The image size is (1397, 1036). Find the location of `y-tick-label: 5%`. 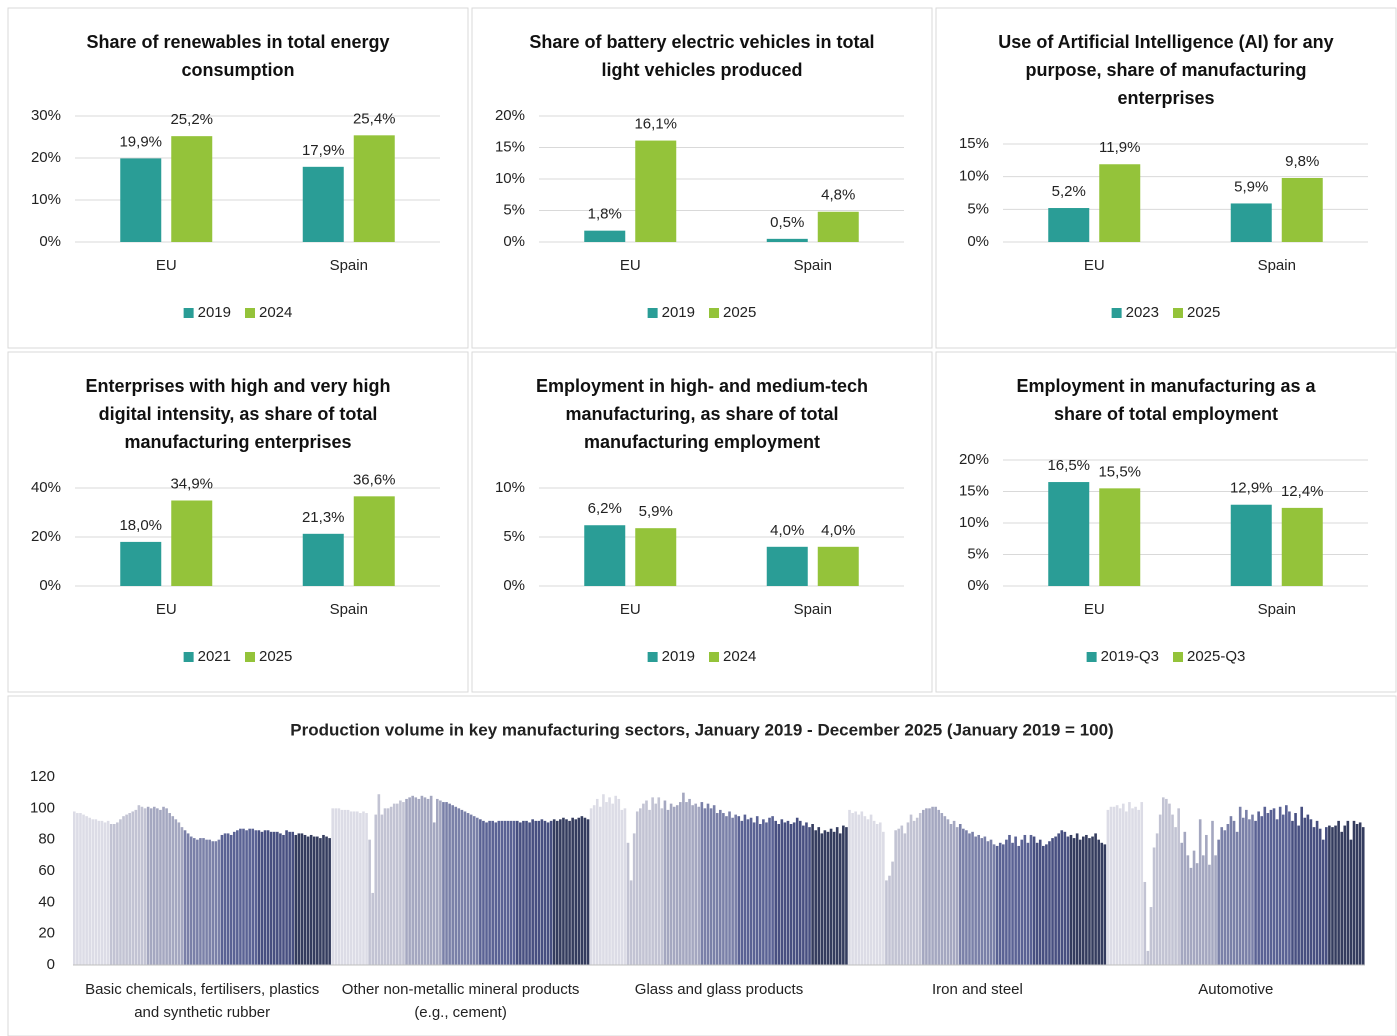

y-tick-label: 5% is located at coordinates (978, 208).